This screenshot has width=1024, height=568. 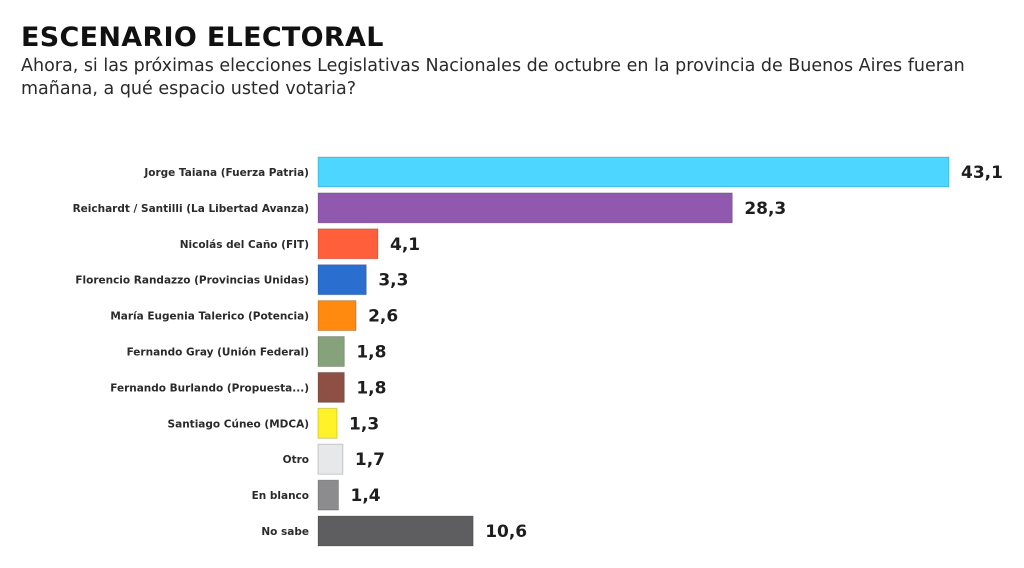 I want to click on category-label: Fernando Gray (Unión Federal), so click(x=218, y=353).